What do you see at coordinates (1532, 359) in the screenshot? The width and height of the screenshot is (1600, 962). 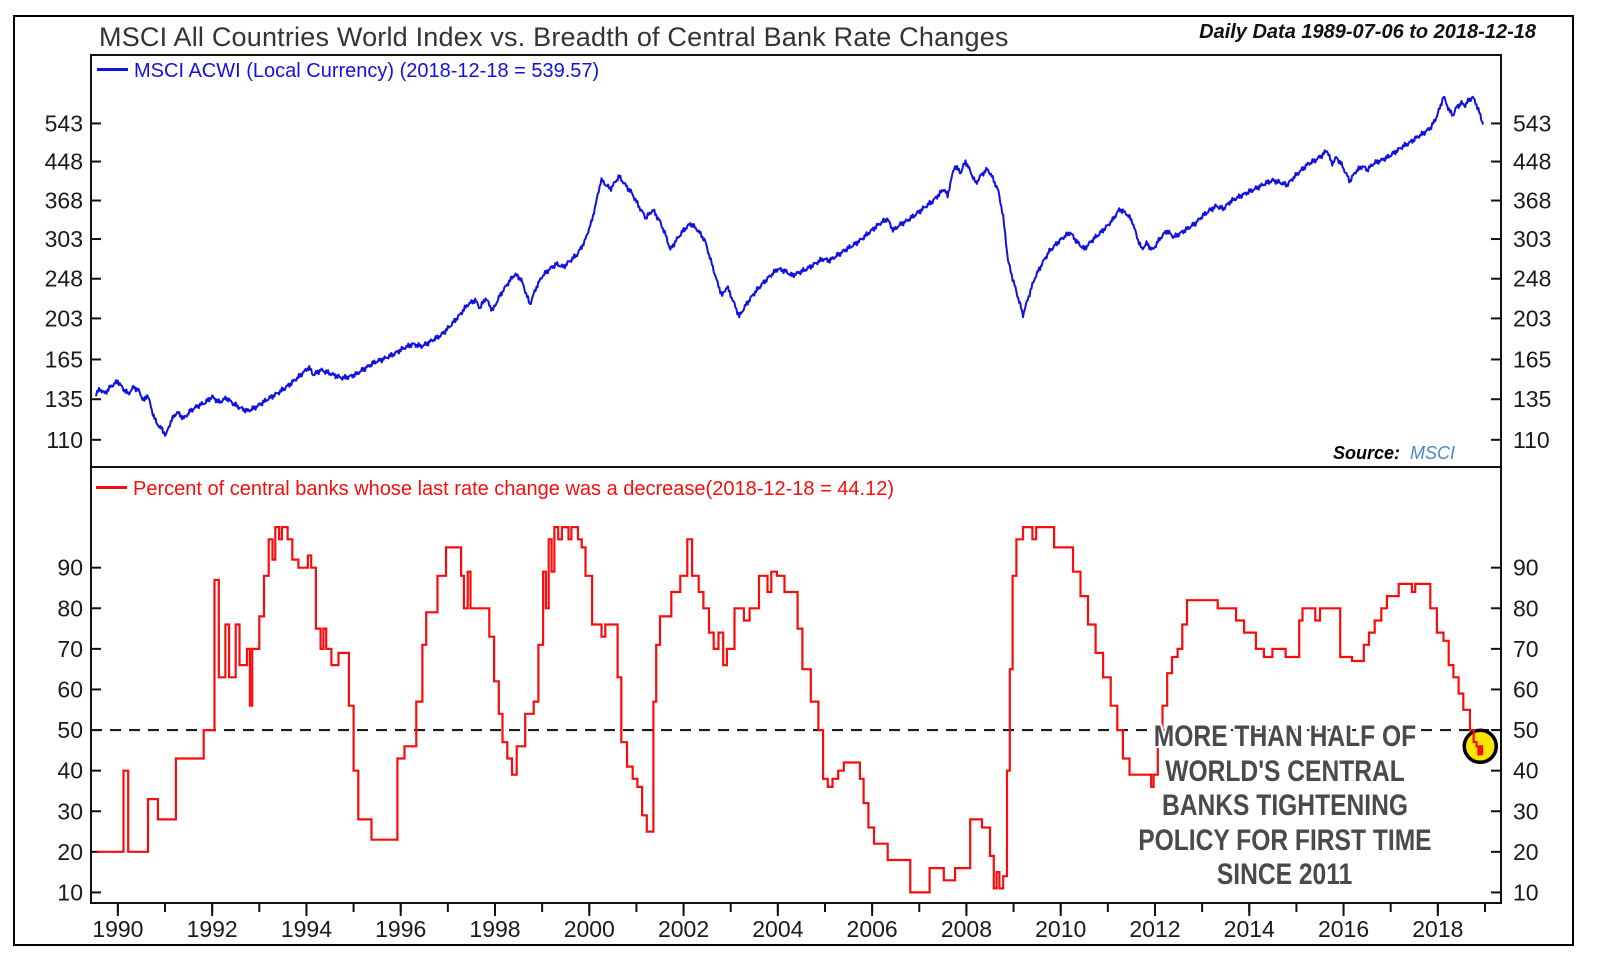 I see `msci-ytick-label-right: 165` at bounding box center [1532, 359].